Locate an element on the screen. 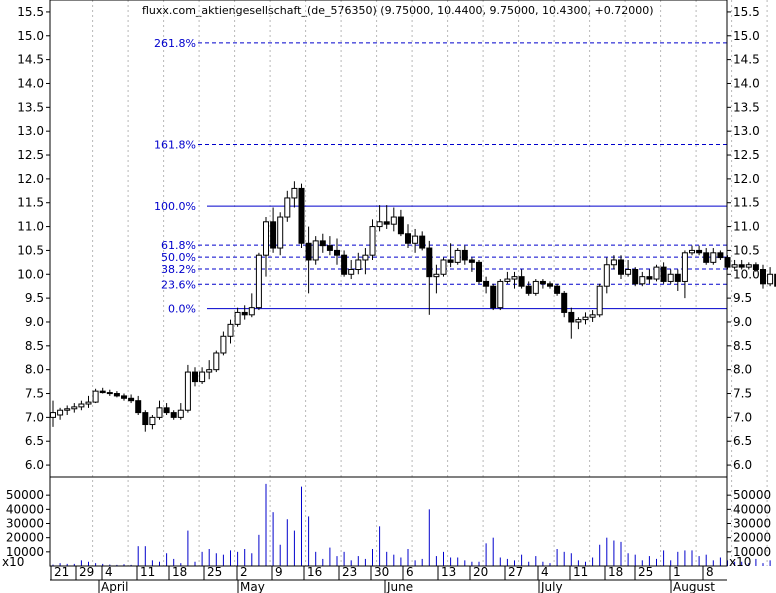 The width and height of the screenshot is (776, 593). volume-panel-border is located at coordinates (388, 521).